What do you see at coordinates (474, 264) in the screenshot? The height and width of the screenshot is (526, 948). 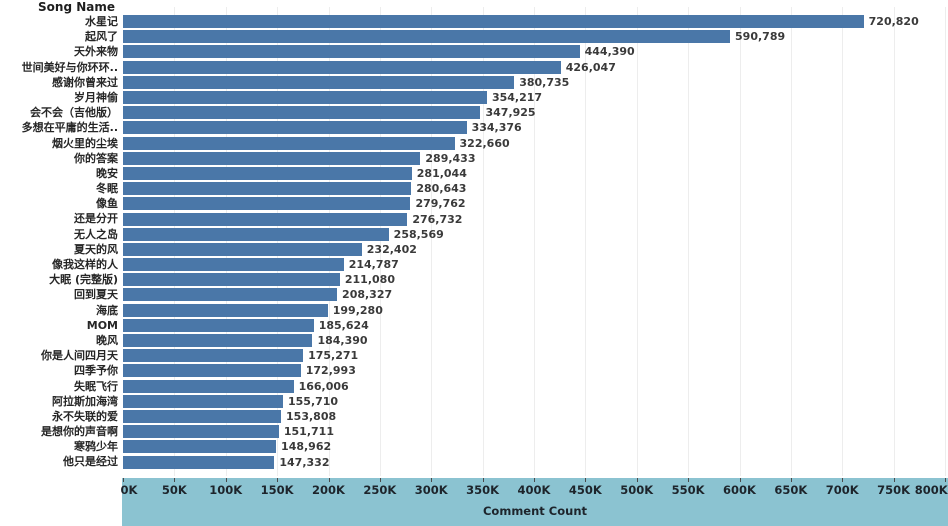 I see `chart-row: 像我这样的人 214,787` at bounding box center [474, 264].